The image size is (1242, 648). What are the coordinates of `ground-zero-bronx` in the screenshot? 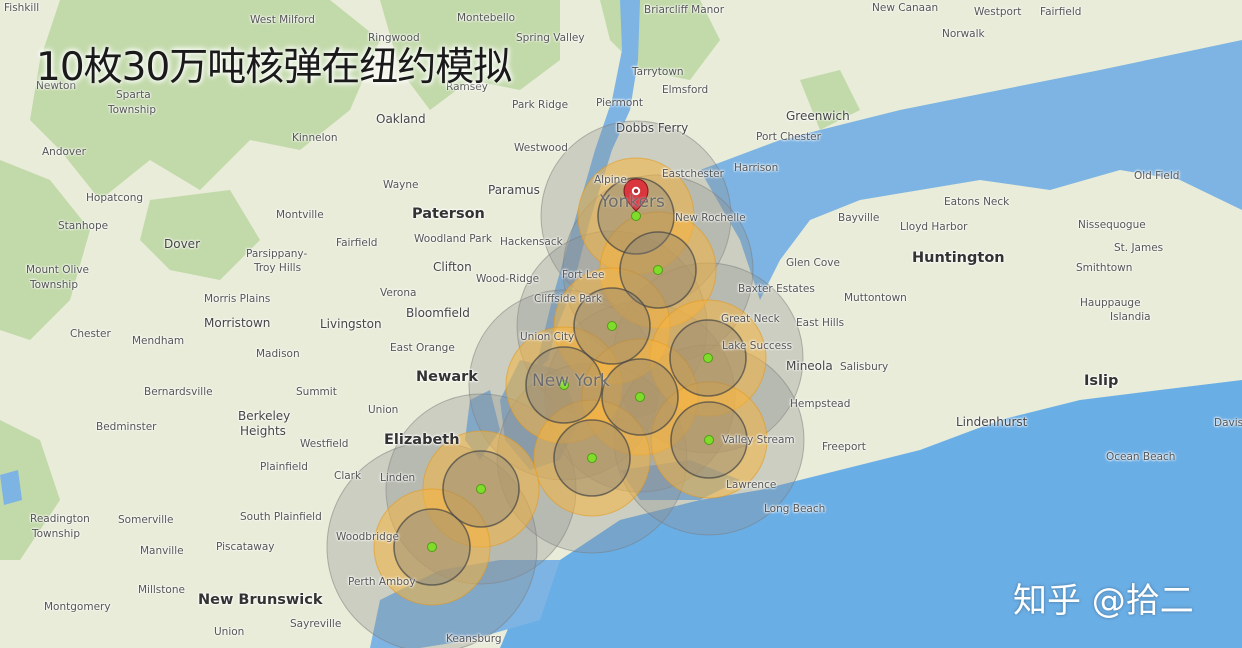 It's located at (658, 270).